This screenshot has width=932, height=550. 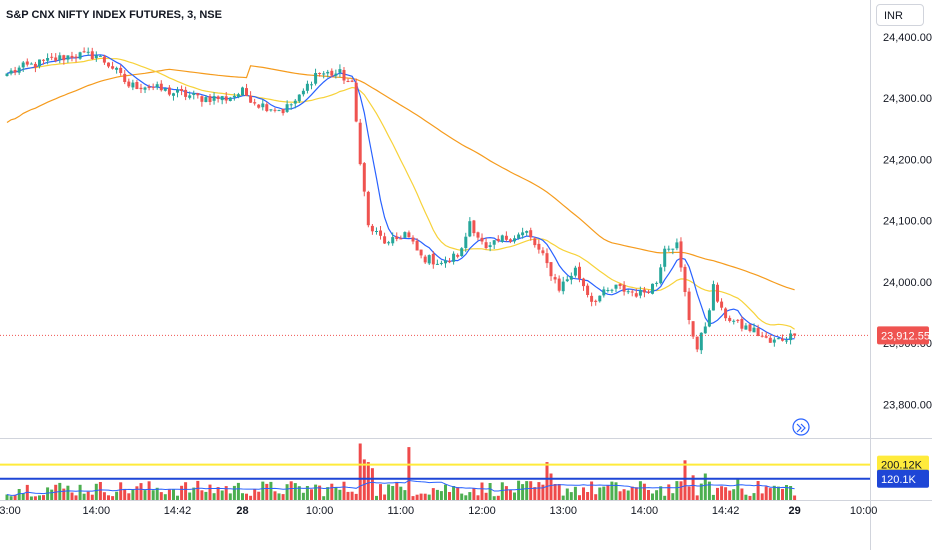 I want to click on go-to-realtime-icon, so click(x=801, y=427).